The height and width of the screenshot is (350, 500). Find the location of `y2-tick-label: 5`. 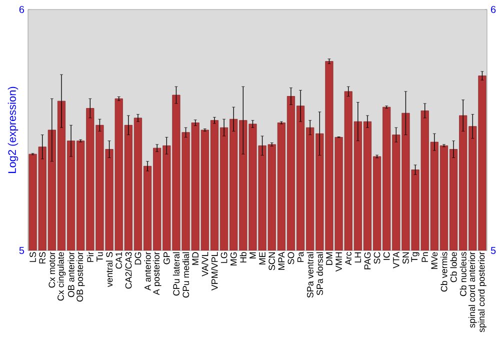

y2-tick-label: 5 is located at coordinates (493, 250).